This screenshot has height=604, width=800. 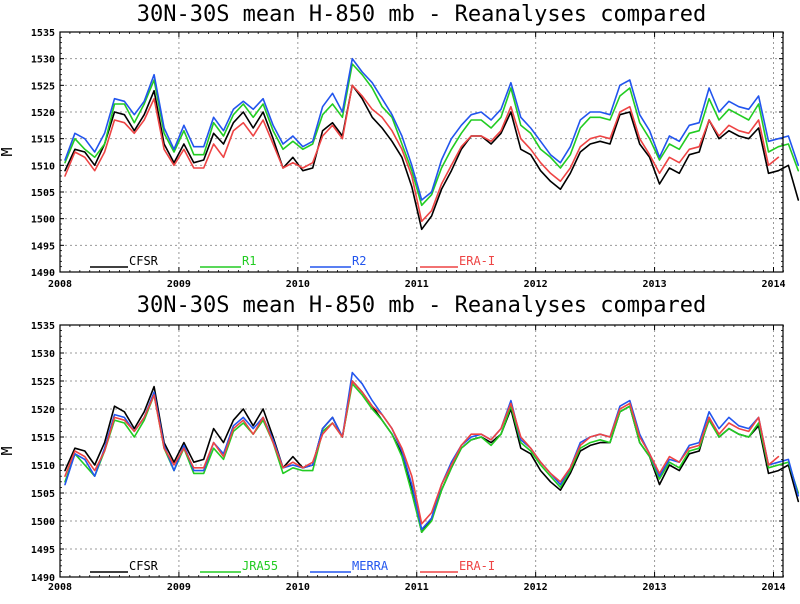 I want to click on legend-label-merra: MERRA, so click(x=370, y=566).